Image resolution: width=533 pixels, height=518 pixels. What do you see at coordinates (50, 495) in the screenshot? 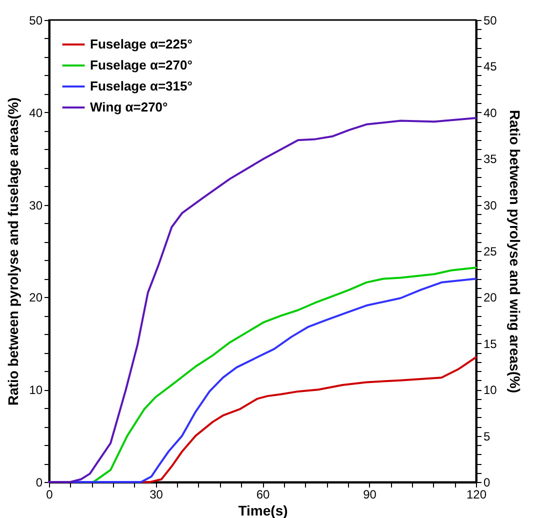
I see `x-tick-label: 0` at bounding box center [50, 495].